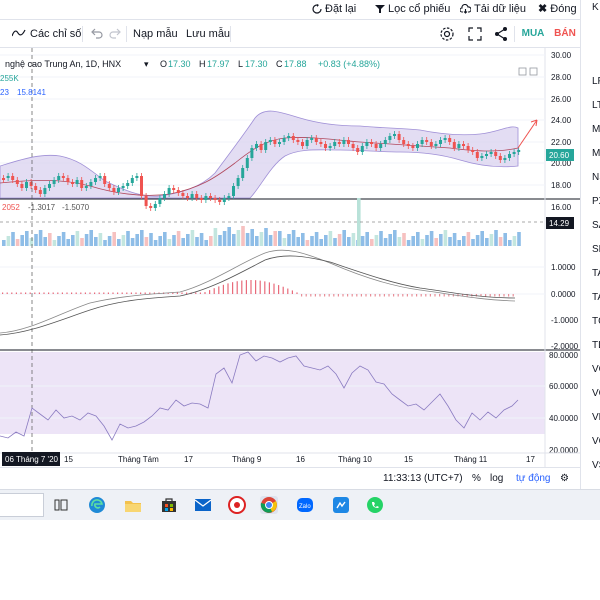  Describe the element at coordinates (61, 505) in the screenshot. I see `task-view-icon` at that location.